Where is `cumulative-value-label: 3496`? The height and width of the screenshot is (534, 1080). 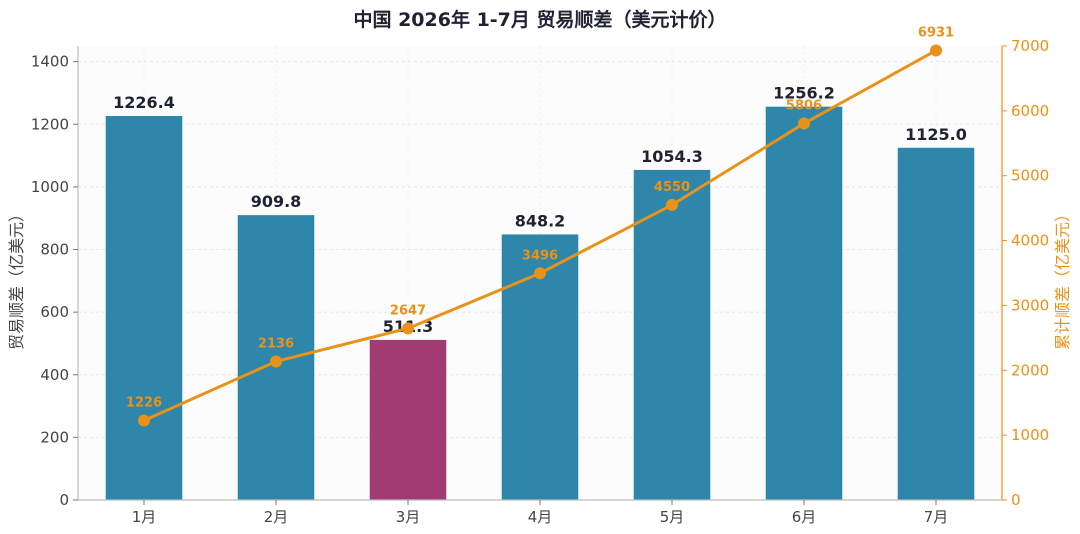 cumulative-value-label: 3496 is located at coordinates (540, 255).